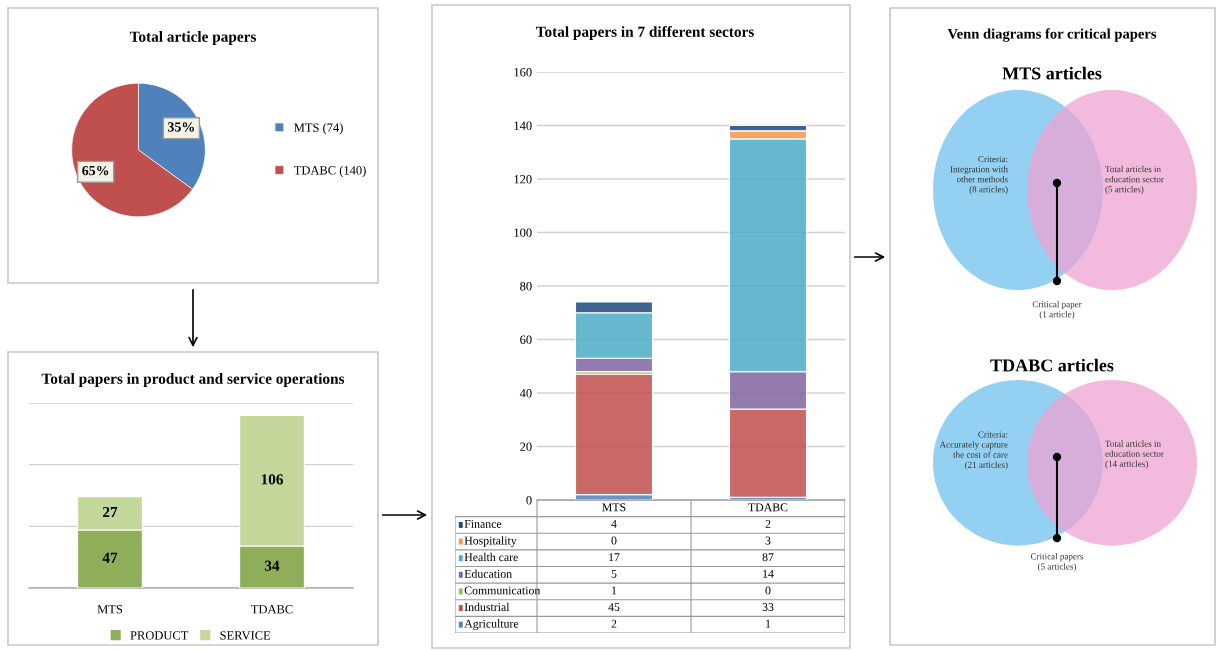 The height and width of the screenshot is (650, 1218). What do you see at coordinates (768, 540) in the screenshot?
I see `data-label: 3` at bounding box center [768, 540].